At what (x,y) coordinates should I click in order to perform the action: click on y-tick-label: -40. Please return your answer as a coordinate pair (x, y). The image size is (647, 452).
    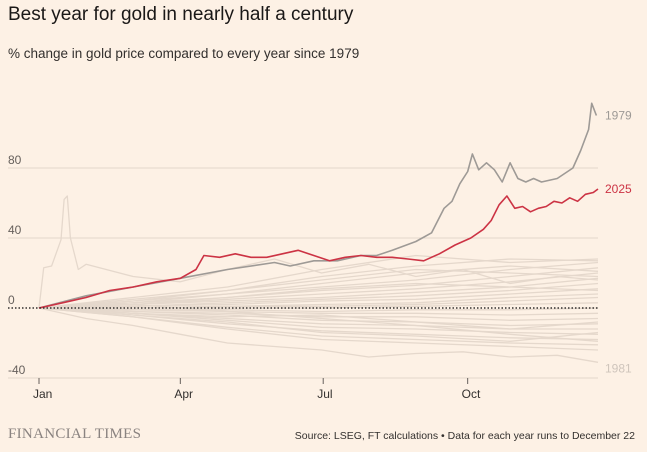
    Looking at the image, I should click on (17, 370).